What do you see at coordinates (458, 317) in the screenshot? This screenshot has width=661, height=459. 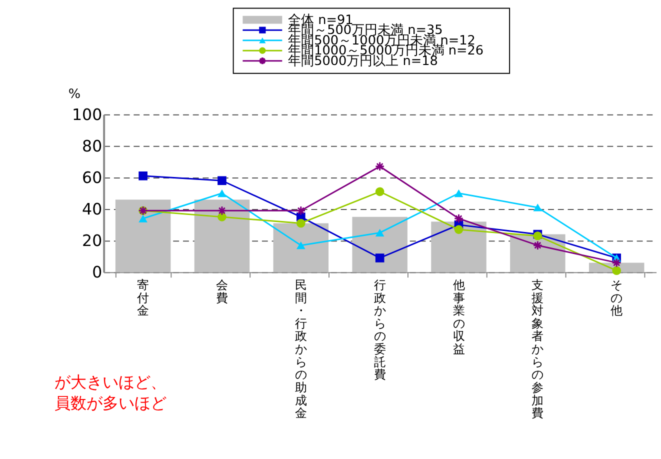 I see `x-tick-label: 他事業の収益` at bounding box center [458, 317].